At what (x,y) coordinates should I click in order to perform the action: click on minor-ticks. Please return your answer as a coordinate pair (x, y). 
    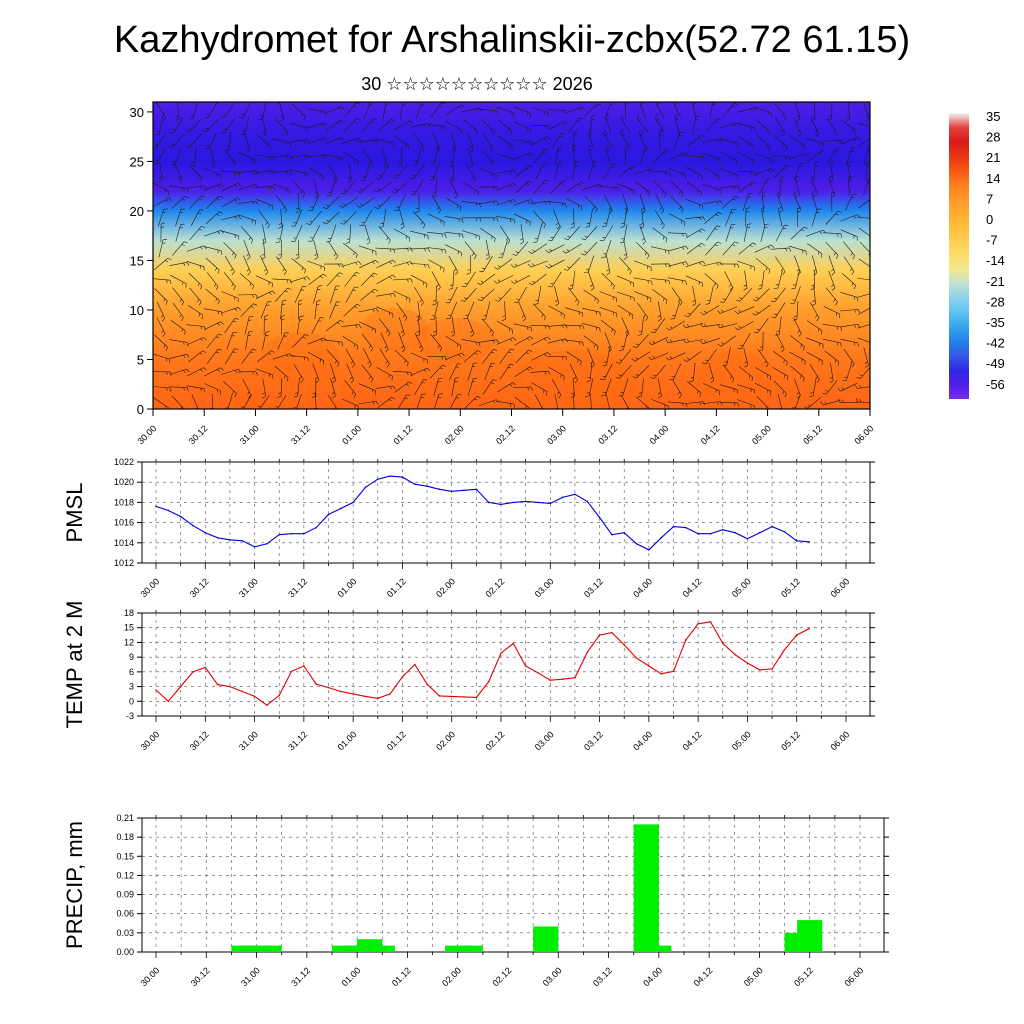
    Looking at the image, I should click on (501, 514).